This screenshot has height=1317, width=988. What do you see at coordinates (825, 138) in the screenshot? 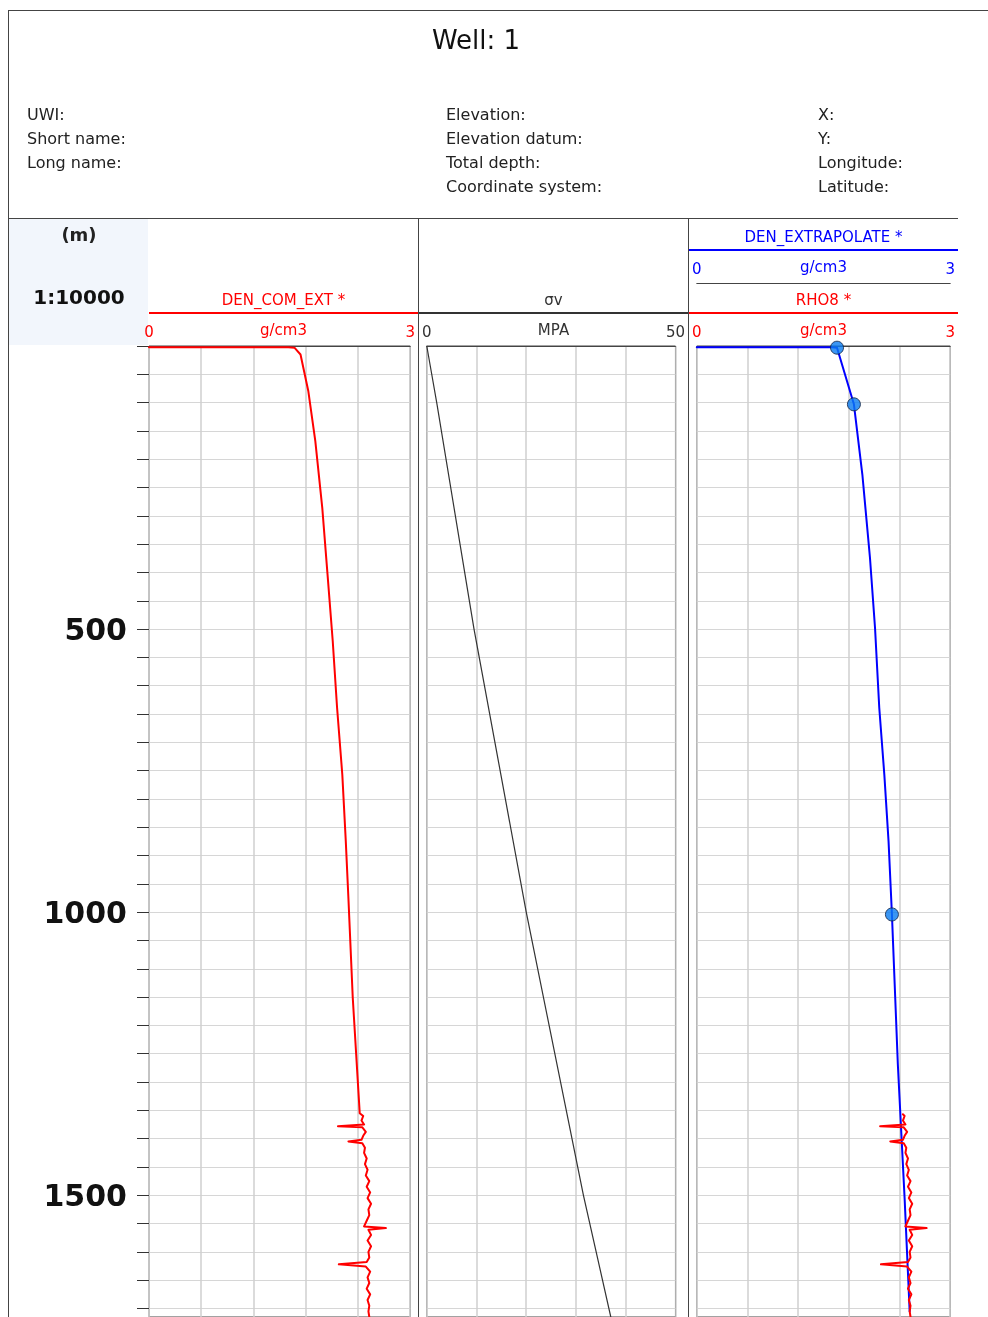
I see `text: Y:` at bounding box center [825, 138].